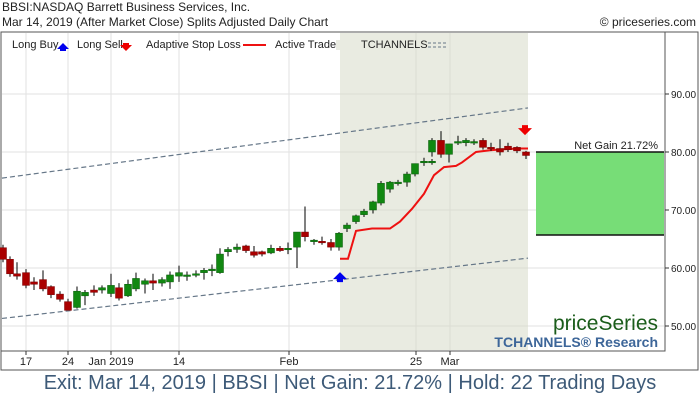 The width and height of the screenshot is (700, 400). I want to click on x-tick-label: 17, so click(26, 362).